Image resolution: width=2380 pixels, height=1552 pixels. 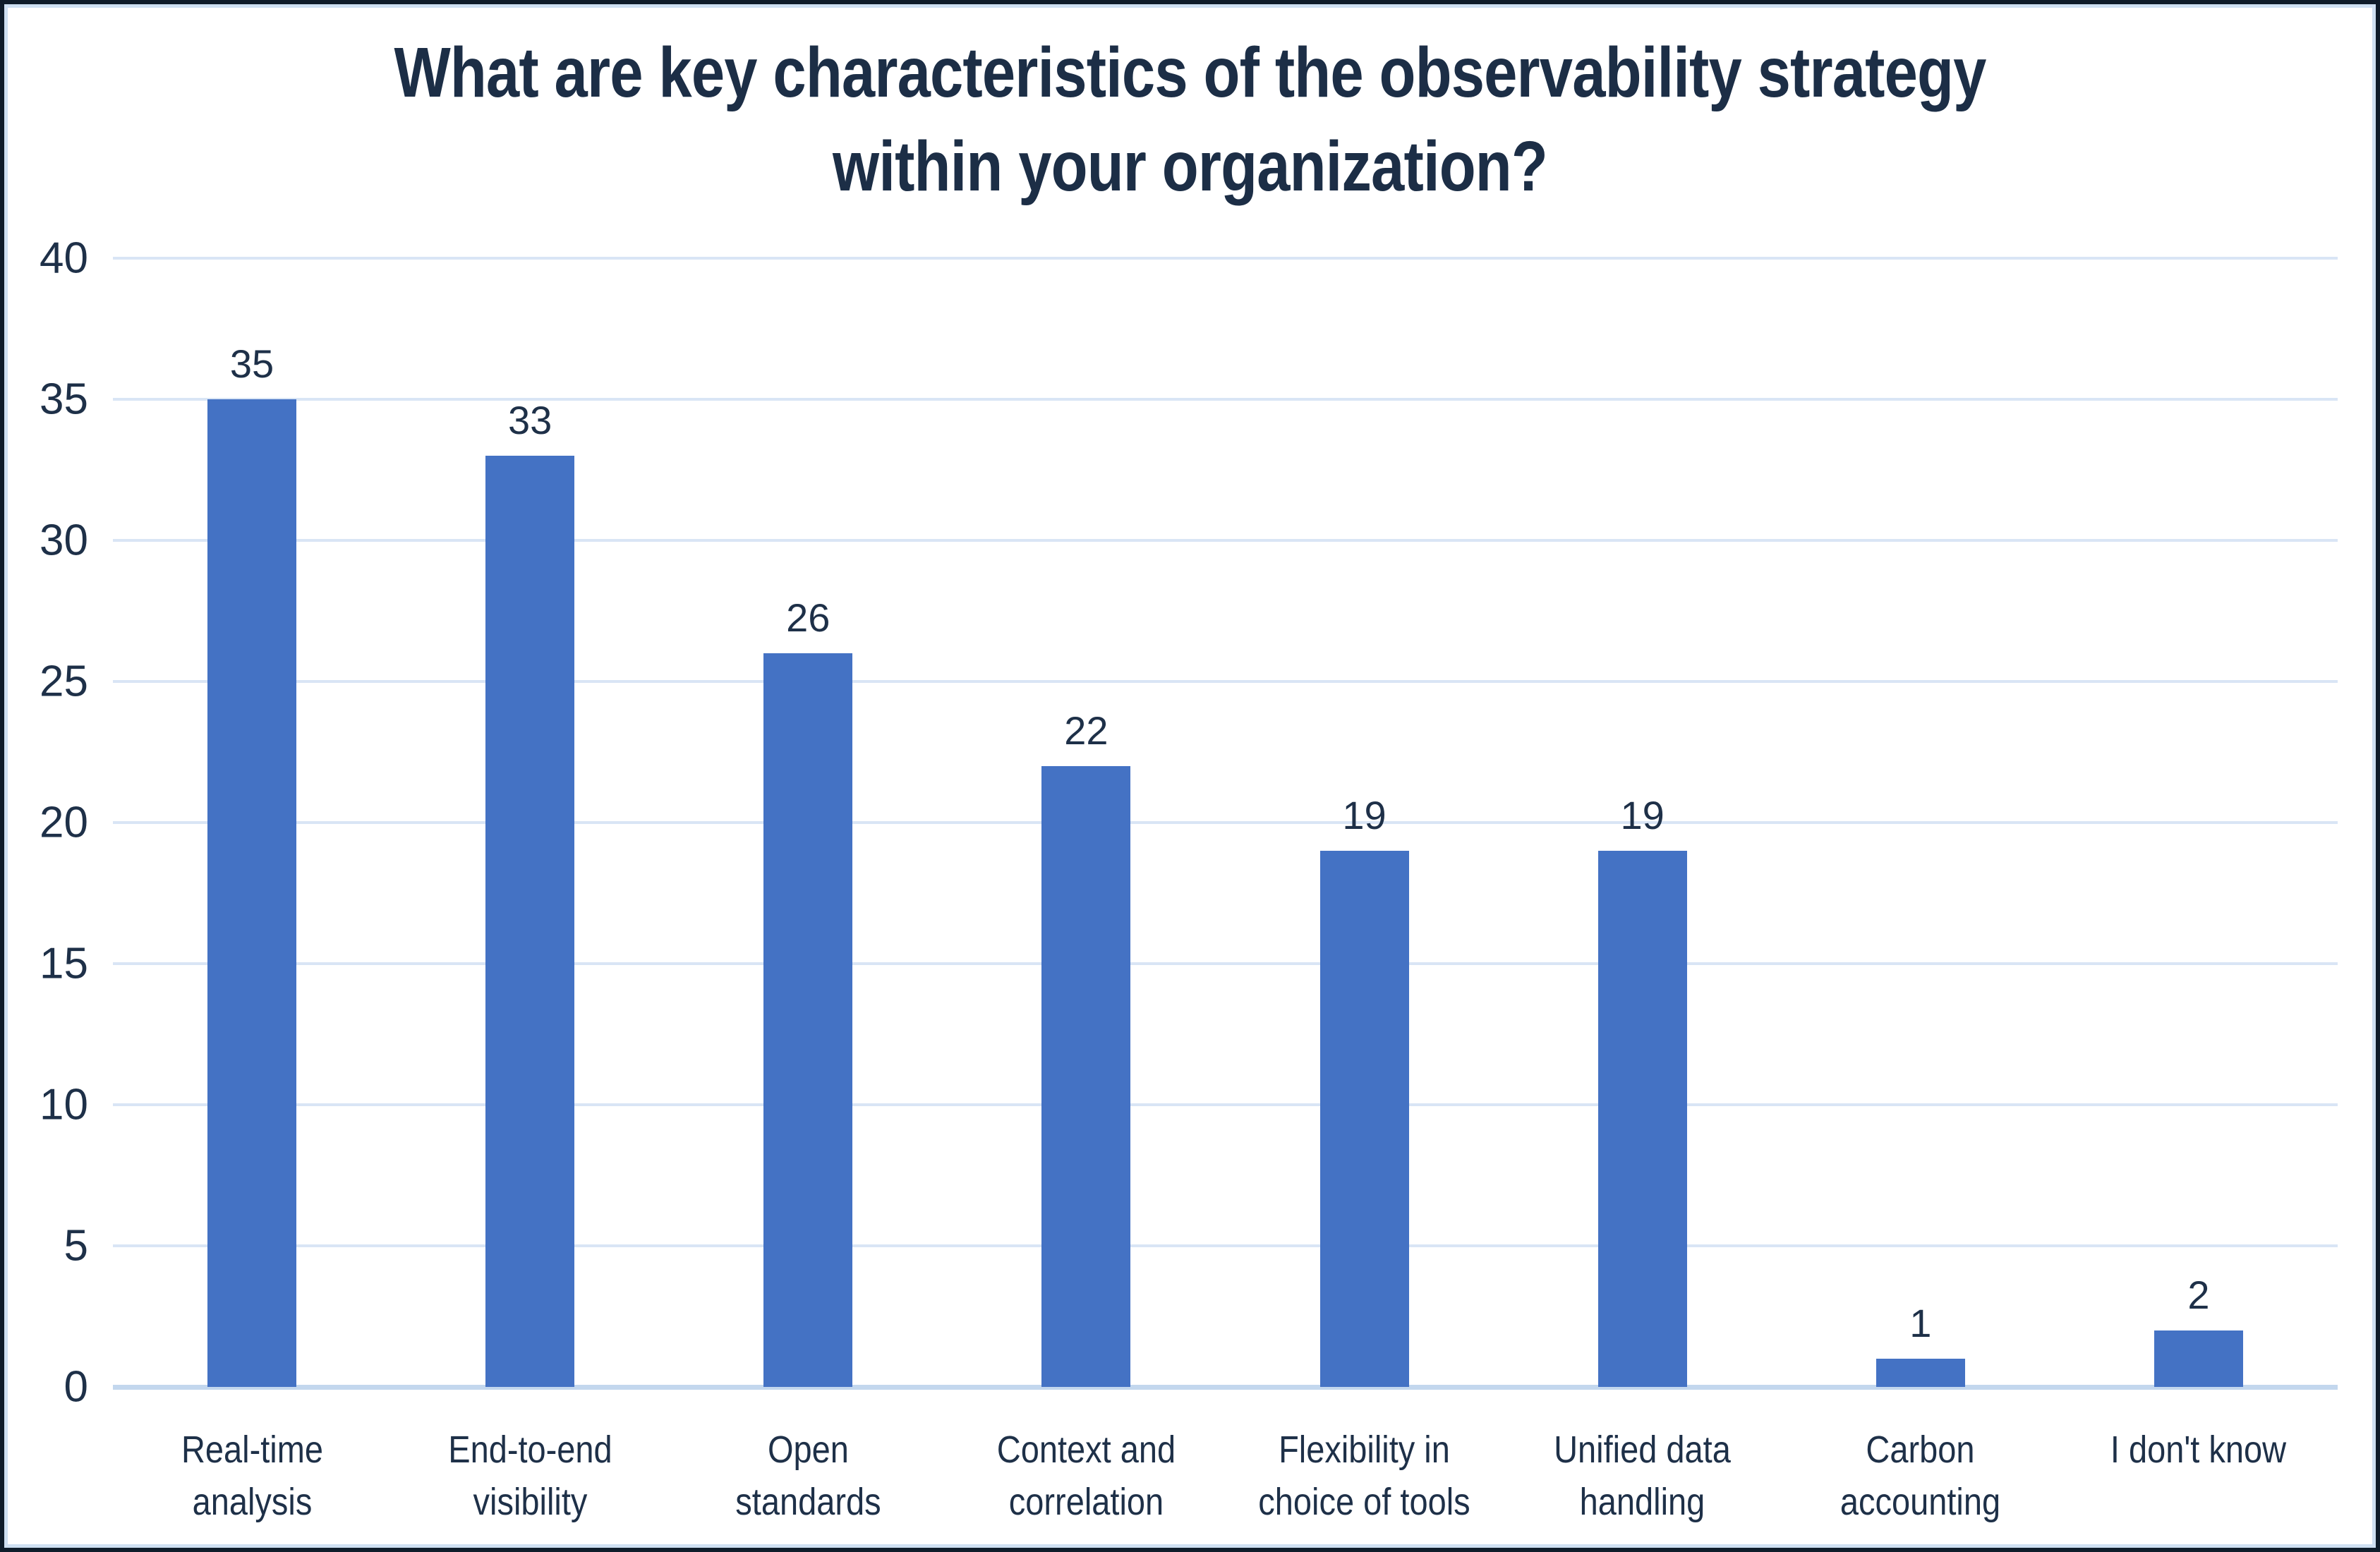 I want to click on x-axis-category-label: Carbon accounting, so click(x=1921, y=1476).